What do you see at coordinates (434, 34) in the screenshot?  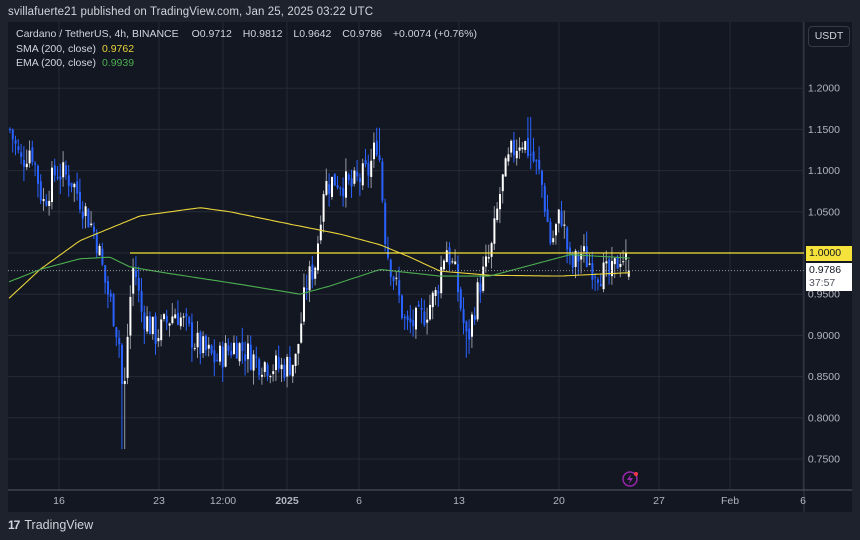 I see `change-value: +0.0074 (+0.76%)` at bounding box center [434, 34].